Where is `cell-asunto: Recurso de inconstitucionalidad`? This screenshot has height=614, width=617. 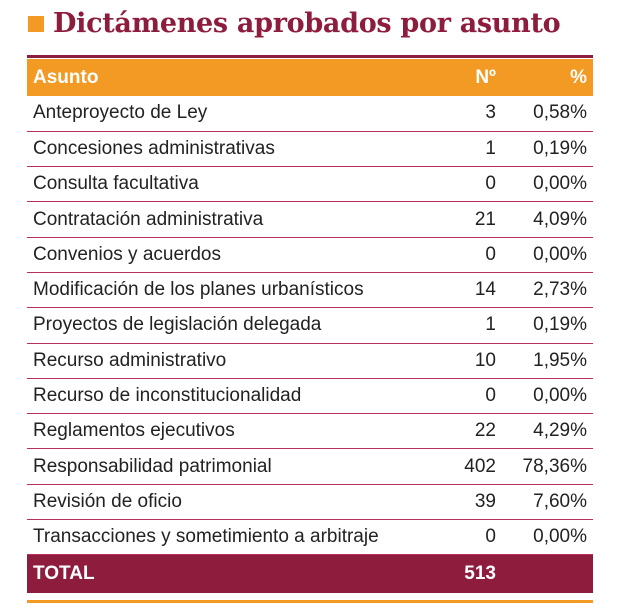
cell-asunto: Recurso de inconstitucionalidad is located at coordinates (224, 396).